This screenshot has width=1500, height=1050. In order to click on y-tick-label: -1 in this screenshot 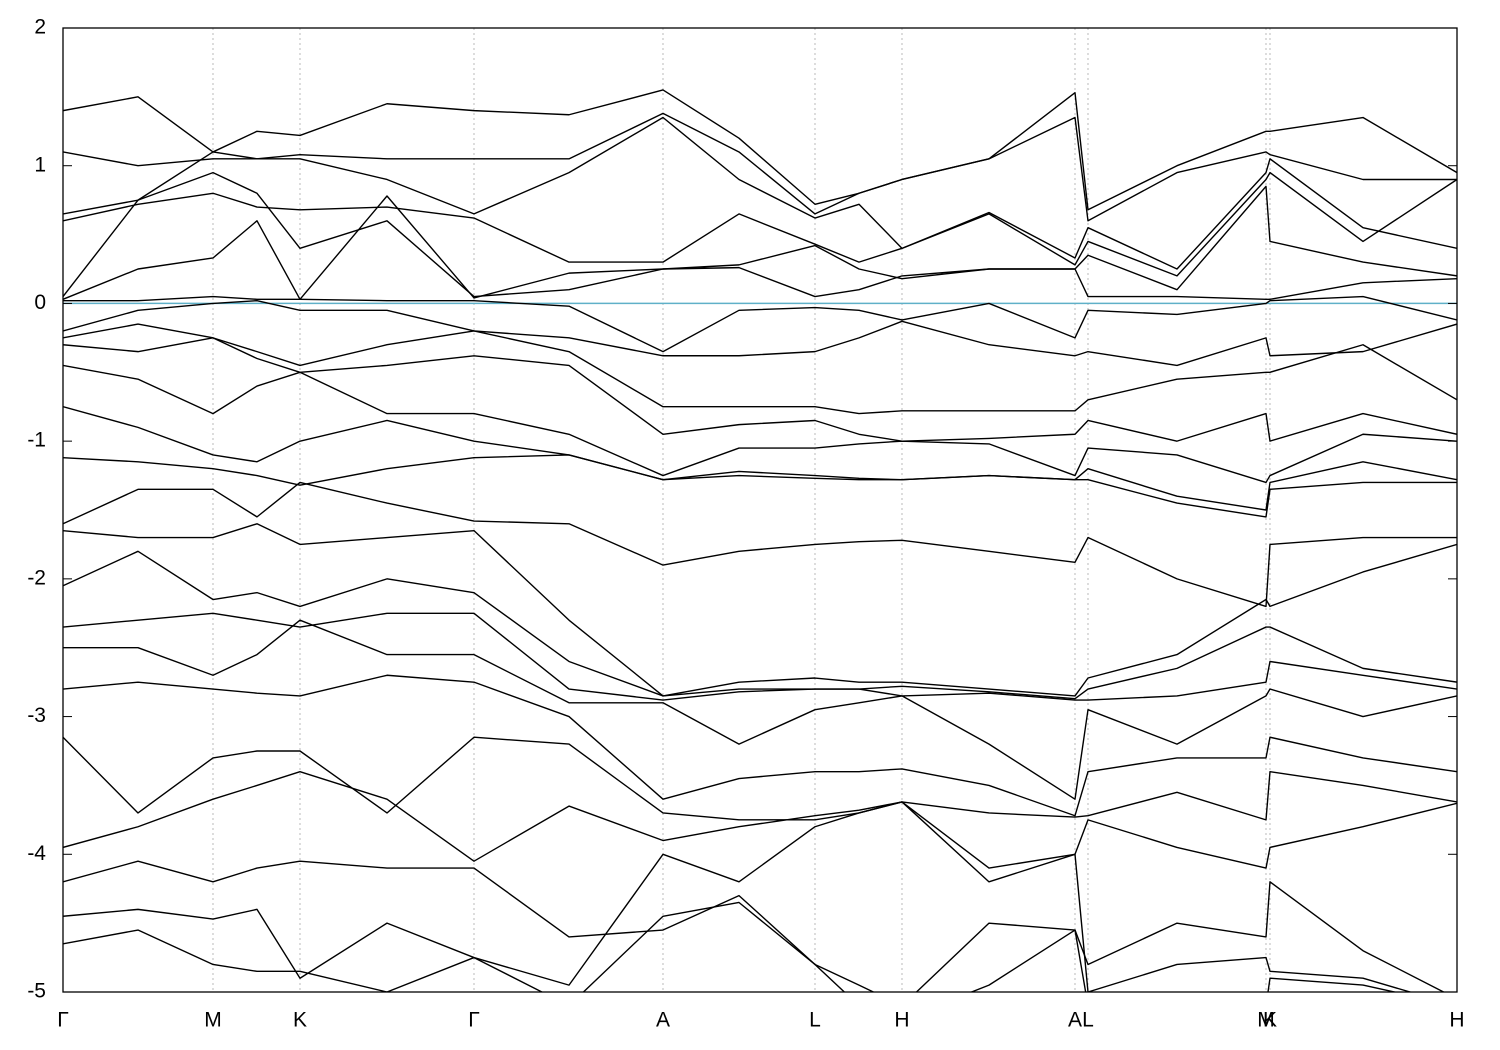, I will do `click(36, 440)`.